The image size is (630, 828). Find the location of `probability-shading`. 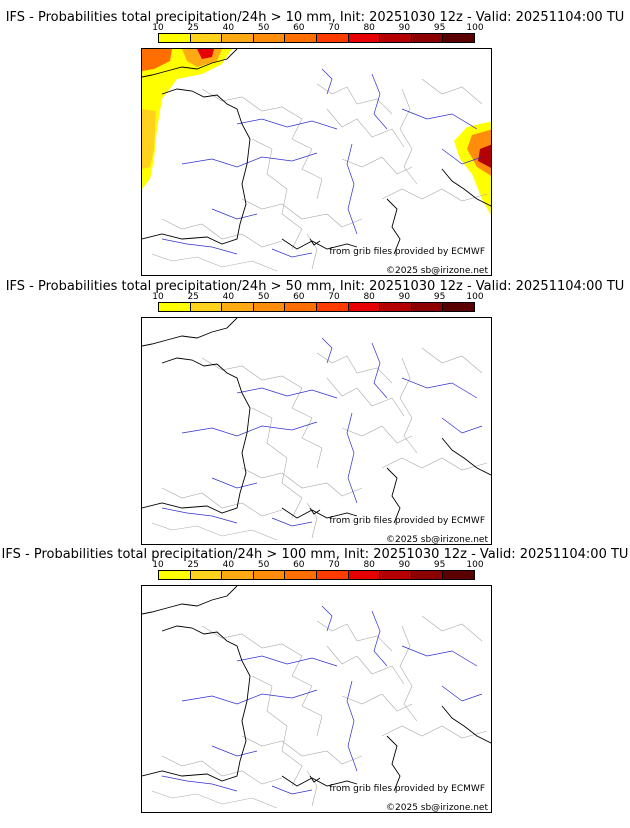

probability-shading is located at coordinates (316, 132).